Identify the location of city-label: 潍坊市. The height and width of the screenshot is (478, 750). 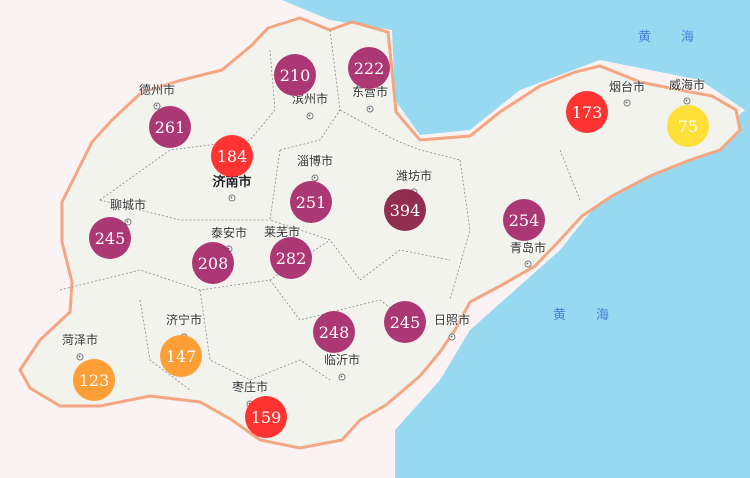
(414, 176).